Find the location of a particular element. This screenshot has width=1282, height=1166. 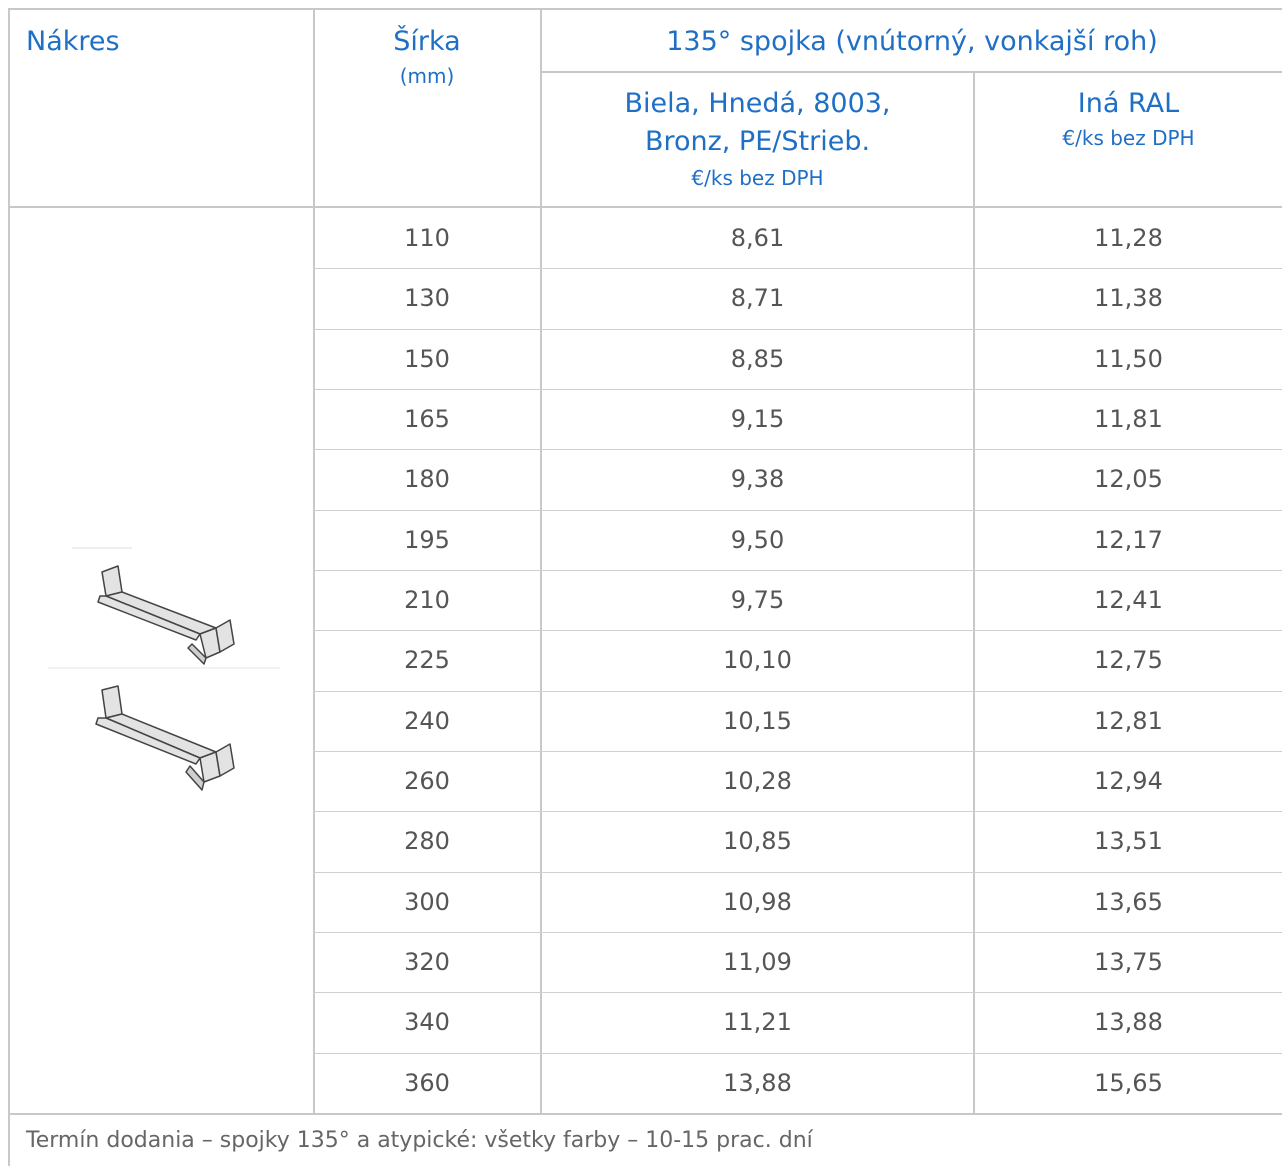

cell-width: 195 is located at coordinates (427, 540).